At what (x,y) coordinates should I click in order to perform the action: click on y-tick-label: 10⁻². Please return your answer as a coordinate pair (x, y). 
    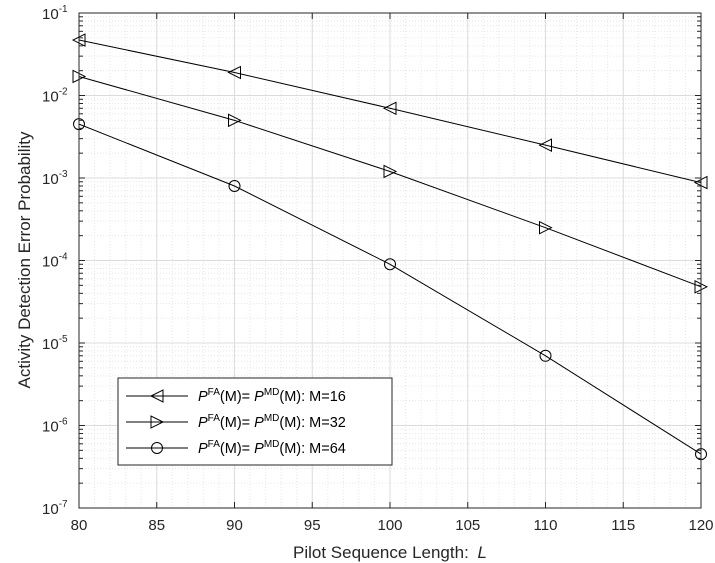
    Looking at the image, I should click on (55, 96).